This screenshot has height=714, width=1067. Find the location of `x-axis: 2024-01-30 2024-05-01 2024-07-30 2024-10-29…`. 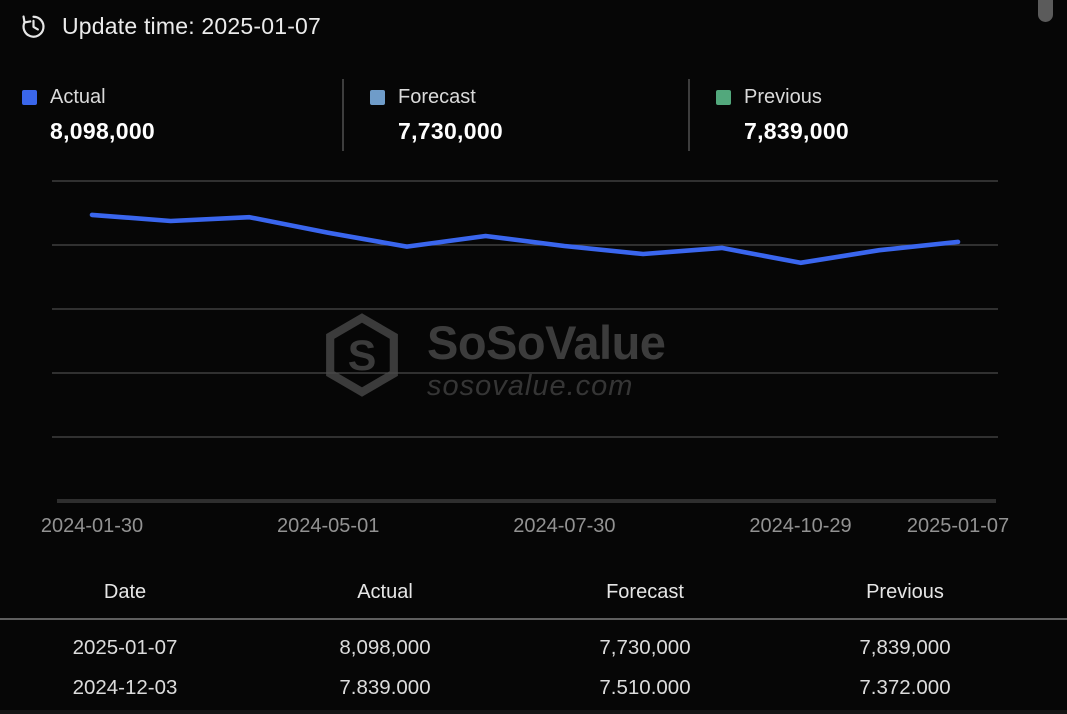

x-axis: 2024-01-30 2024-05-01 2024-07-30 2024-10-29… is located at coordinates (533, 529).